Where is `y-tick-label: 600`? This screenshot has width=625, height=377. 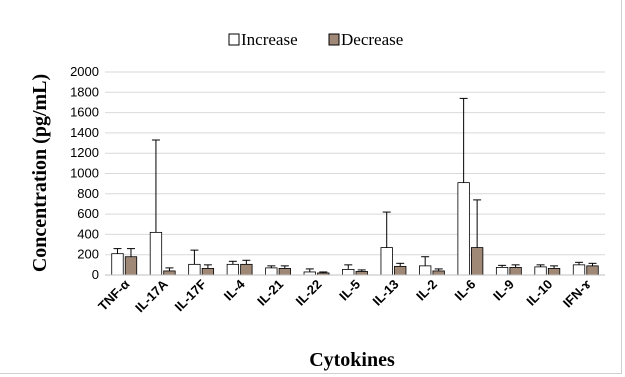
y-tick-label: 600 is located at coordinates (88, 213).